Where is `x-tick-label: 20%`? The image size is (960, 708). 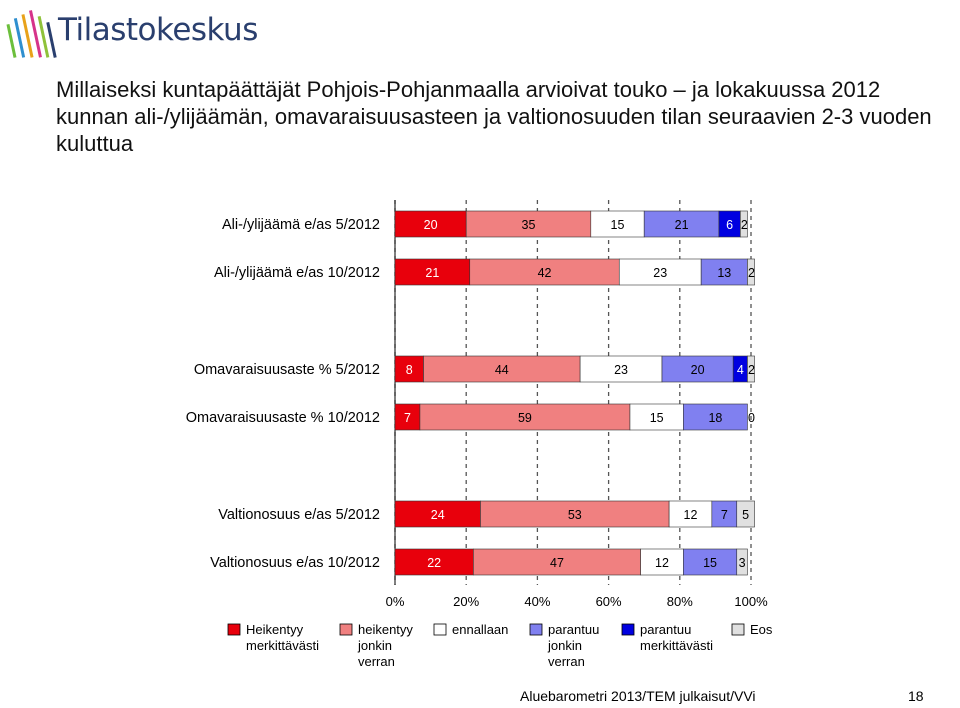
x-tick-label: 20% is located at coordinates (466, 601).